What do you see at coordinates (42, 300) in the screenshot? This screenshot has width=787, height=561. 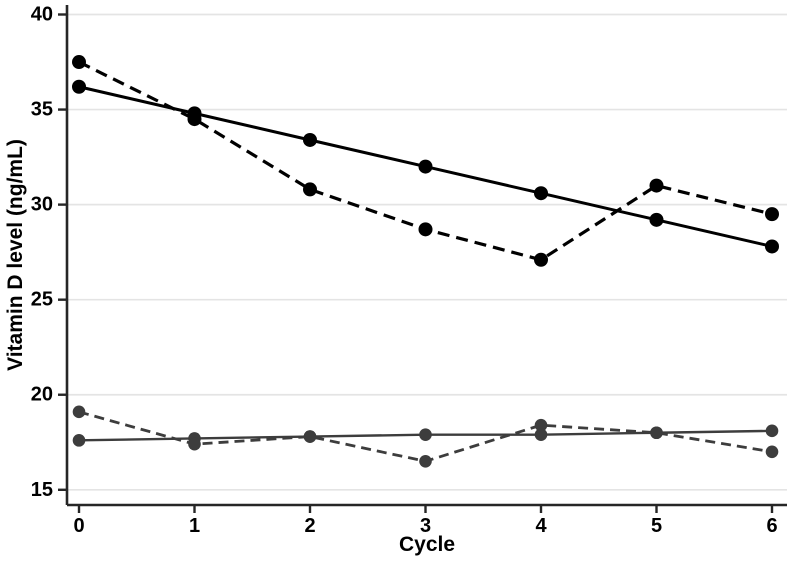 I see `y-tick-label: 25` at bounding box center [42, 300].